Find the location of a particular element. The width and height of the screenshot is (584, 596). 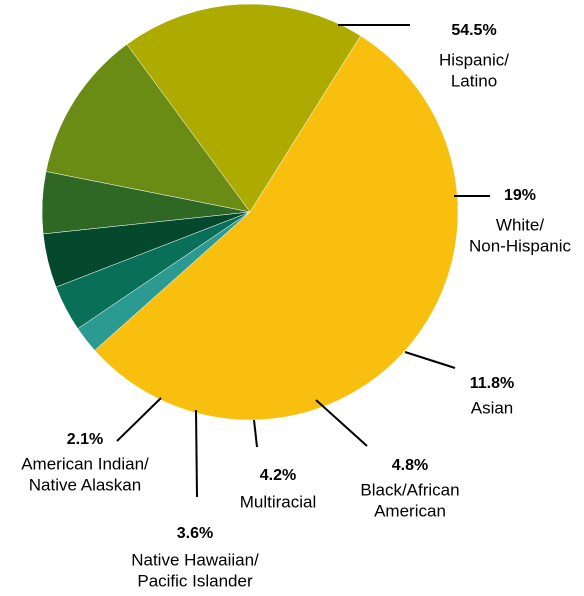

leader-line-multiracial is located at coordinates (255, 433).